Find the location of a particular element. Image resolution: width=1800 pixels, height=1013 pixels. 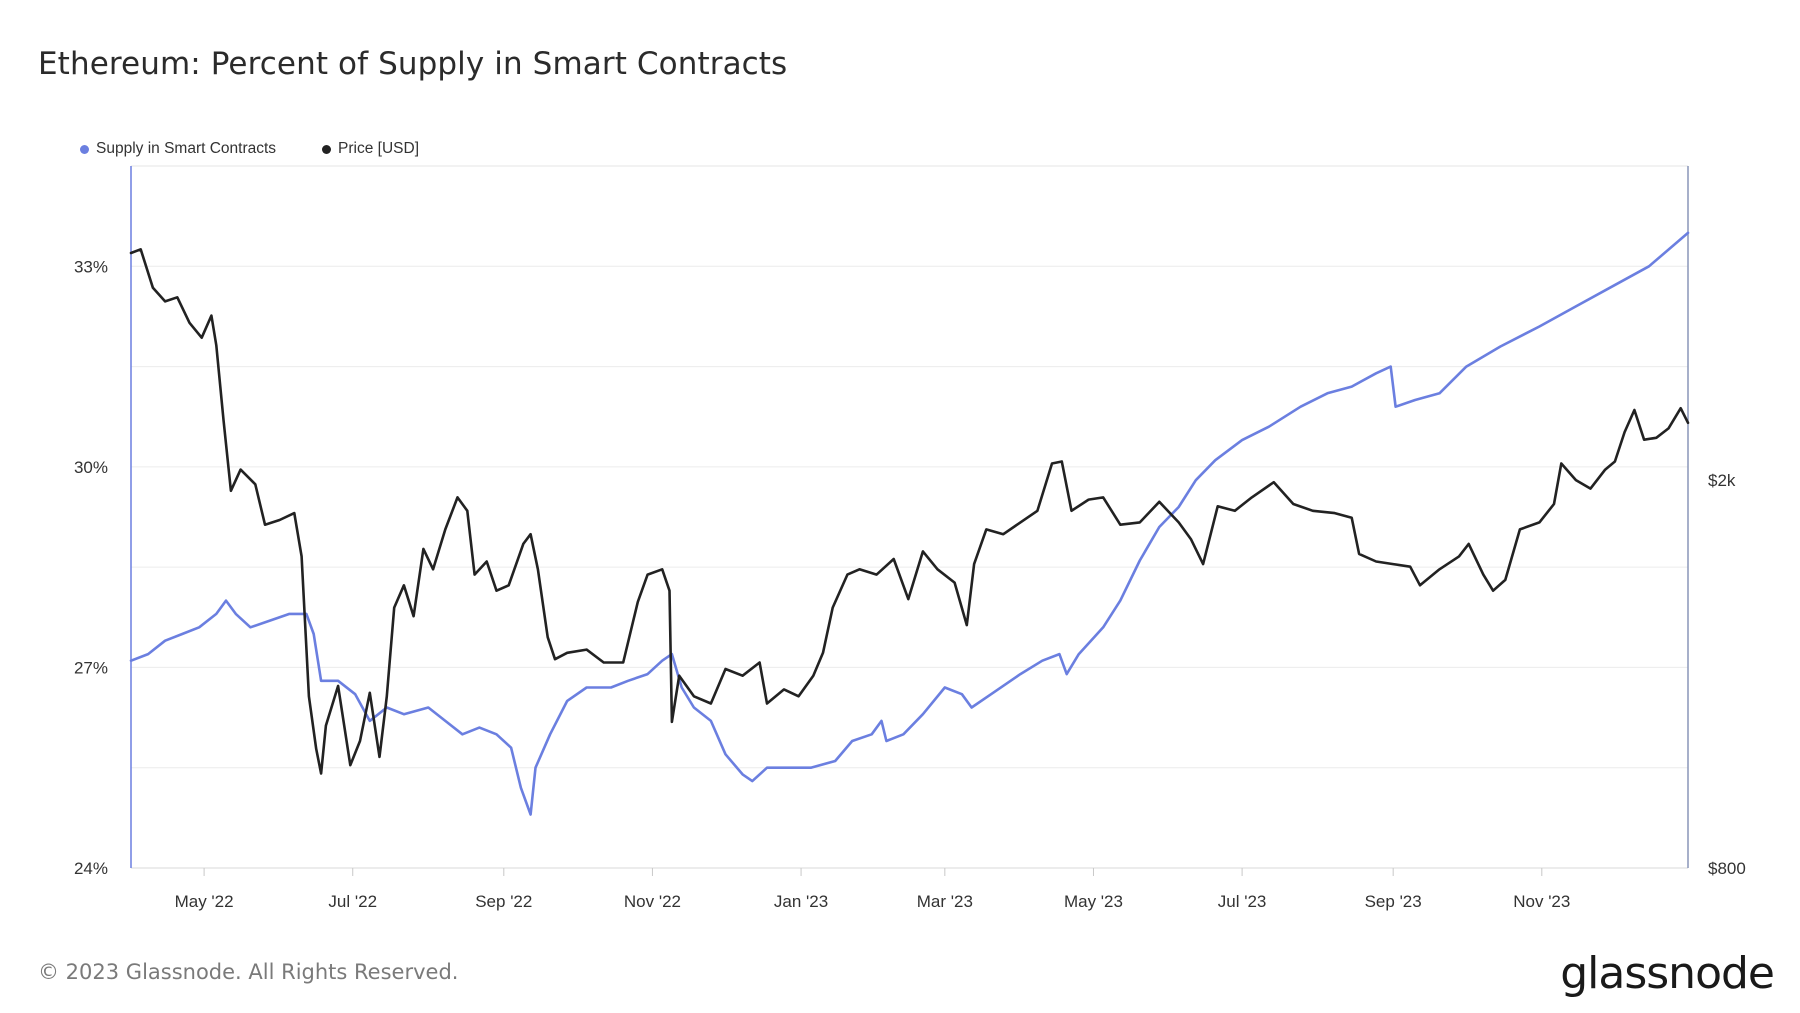

chart-legend: Supply in Smart Contracts Price [USD] is located at coordinates (249, 149).